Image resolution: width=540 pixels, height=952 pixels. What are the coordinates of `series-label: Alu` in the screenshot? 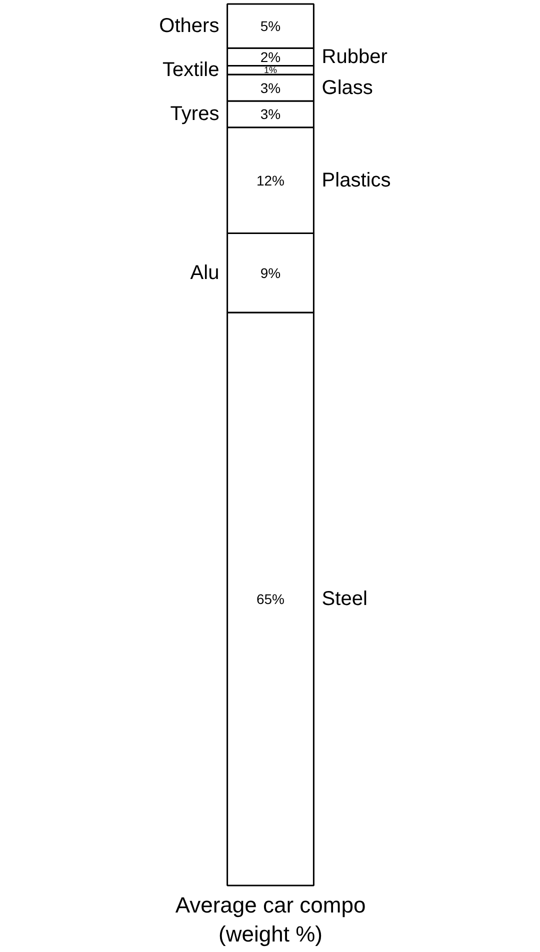 It's located at (205, 273).